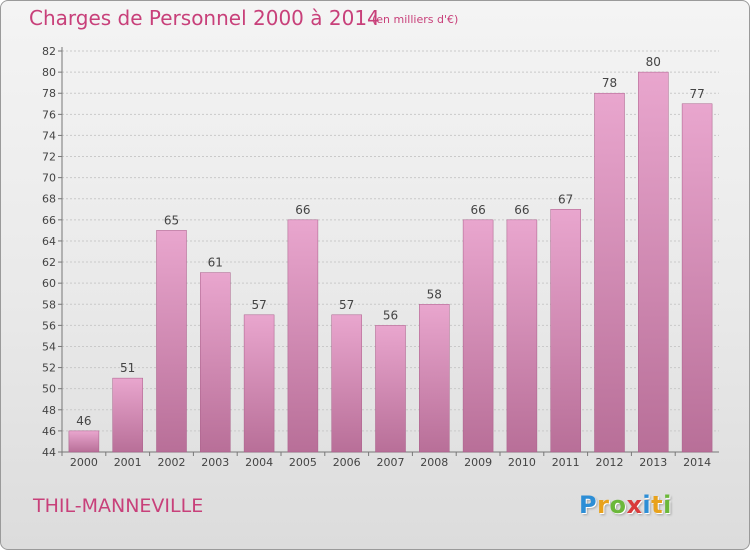  What do you see at coordinates (603, 505) in the screenshot?
I see `logo-letter: r` at bounding box center [603, 505].